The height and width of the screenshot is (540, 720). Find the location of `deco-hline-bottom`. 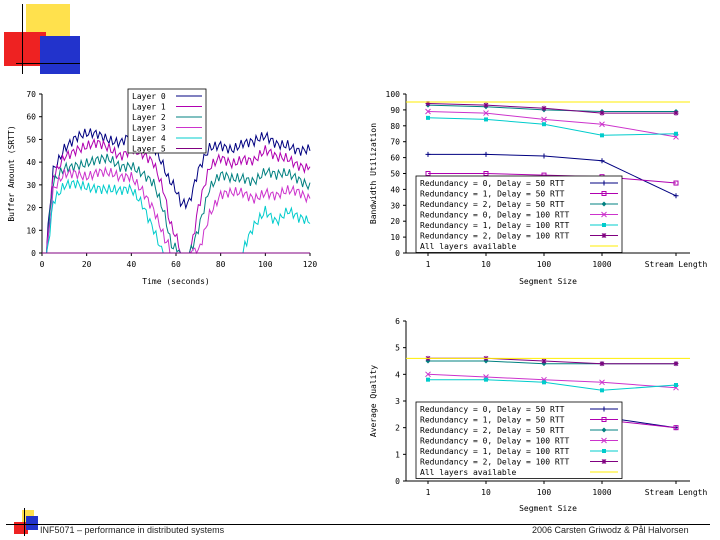

deco-hline-bottom is located at coordinates (358, 524).